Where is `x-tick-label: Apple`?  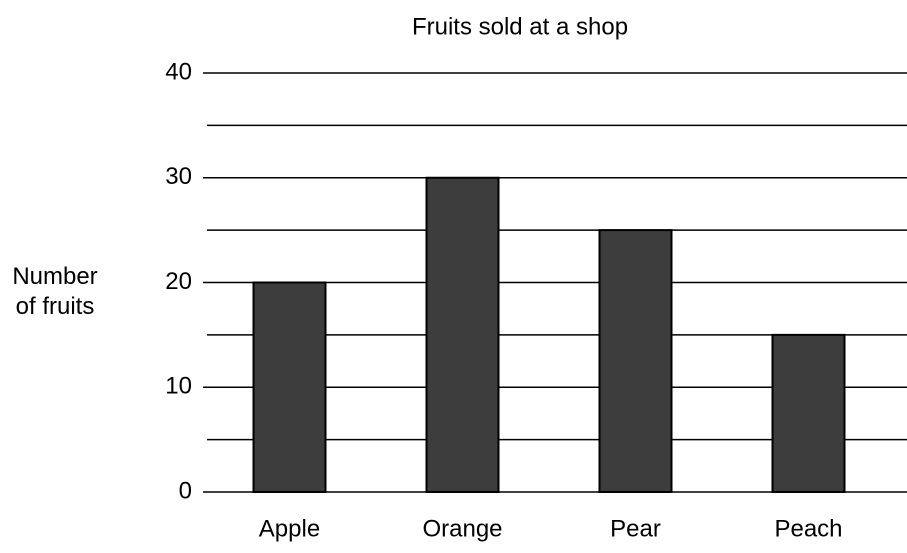 x-tick-label: Apple is located at coordinates (289, 528).